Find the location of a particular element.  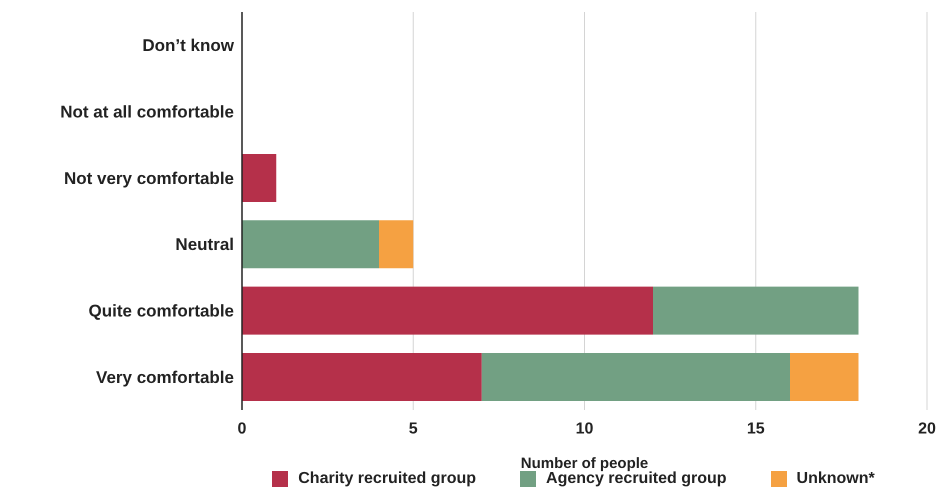

y-tick-label: Neutral is located at coordinates (204, 244).